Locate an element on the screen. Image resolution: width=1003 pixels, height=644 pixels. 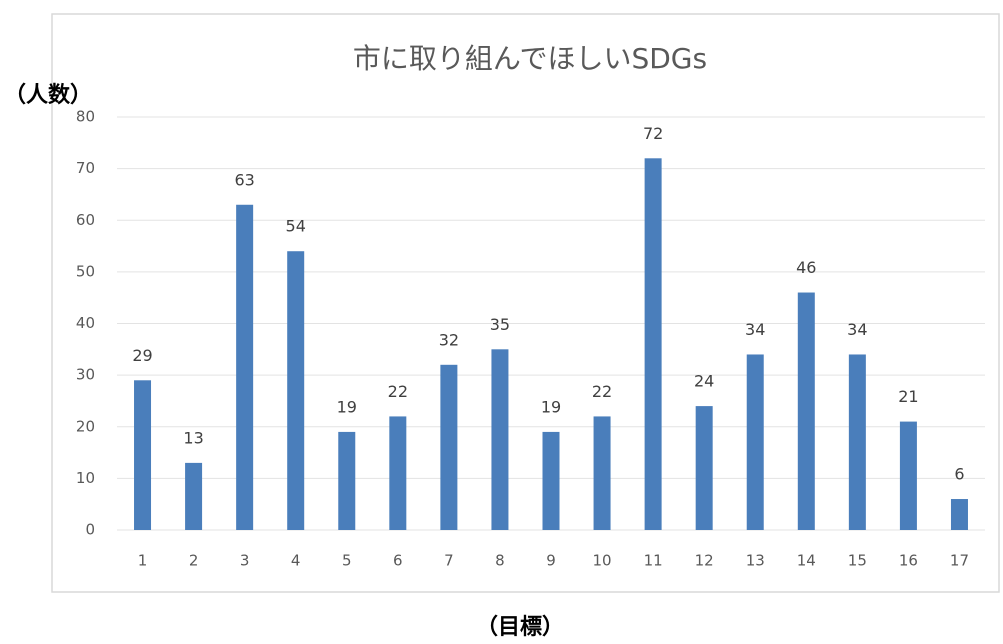
data-label: 13 is located at coordinates (193, 437).